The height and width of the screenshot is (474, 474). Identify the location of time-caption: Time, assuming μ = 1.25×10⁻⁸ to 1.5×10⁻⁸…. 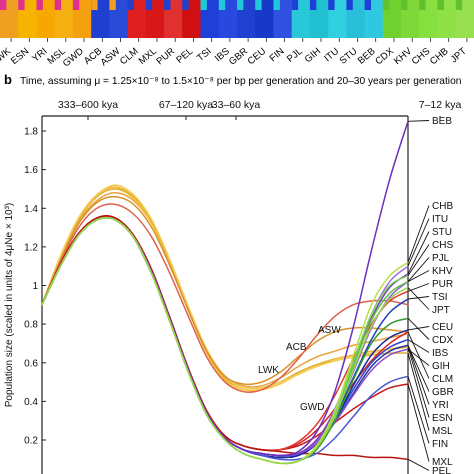
(240, 81).